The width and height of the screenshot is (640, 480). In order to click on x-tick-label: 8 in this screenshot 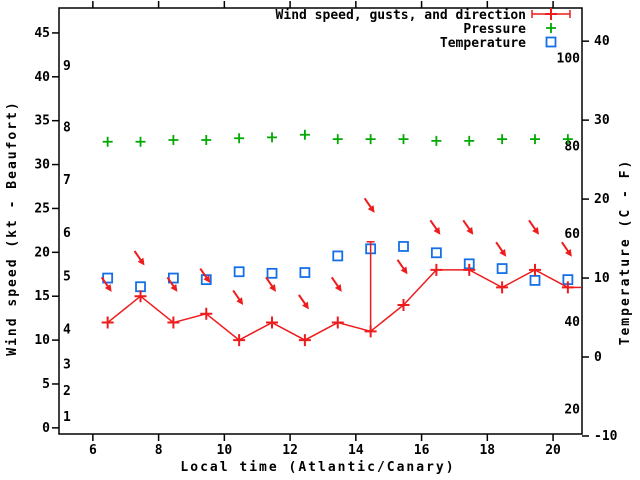, I will do `click(159, 450)`.